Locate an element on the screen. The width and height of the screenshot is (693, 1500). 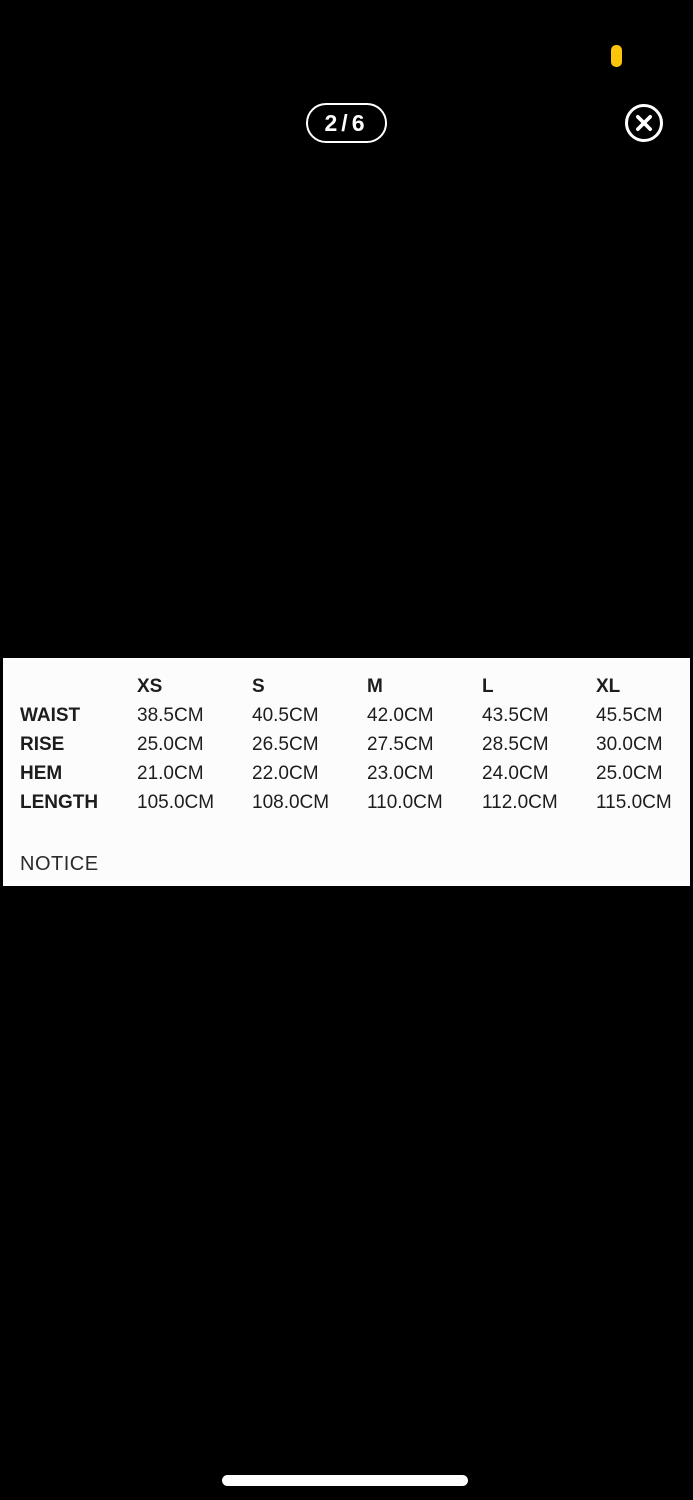
size-column-header: M is located at coordinates (375, 686).